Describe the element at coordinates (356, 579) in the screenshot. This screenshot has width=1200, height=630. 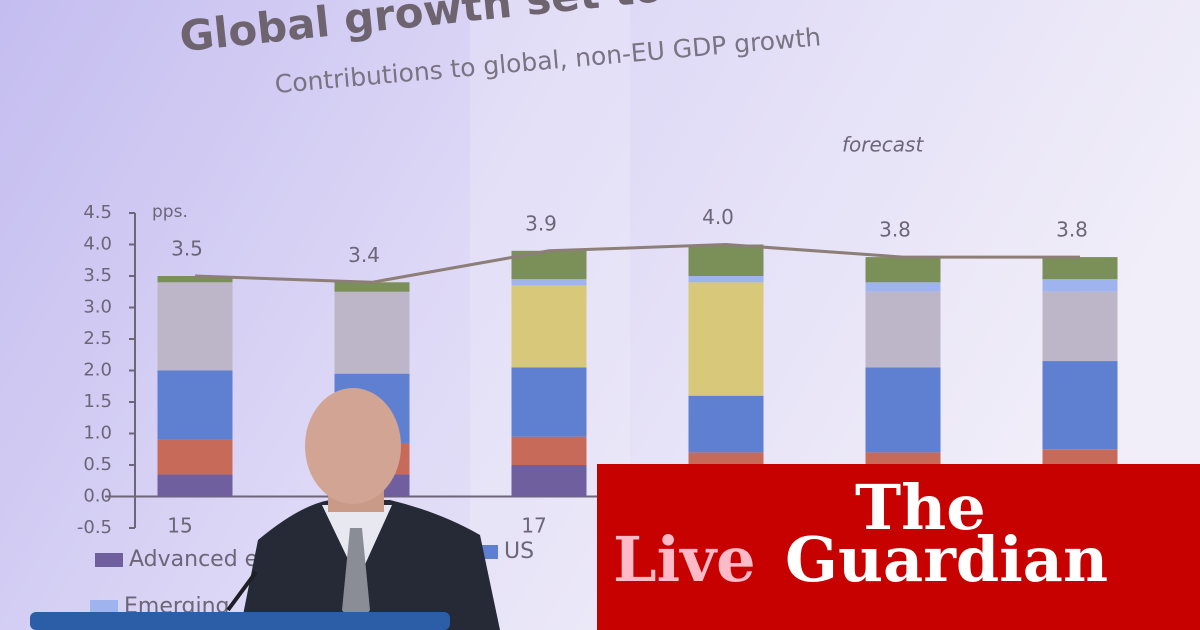
I see `tie` at that location.